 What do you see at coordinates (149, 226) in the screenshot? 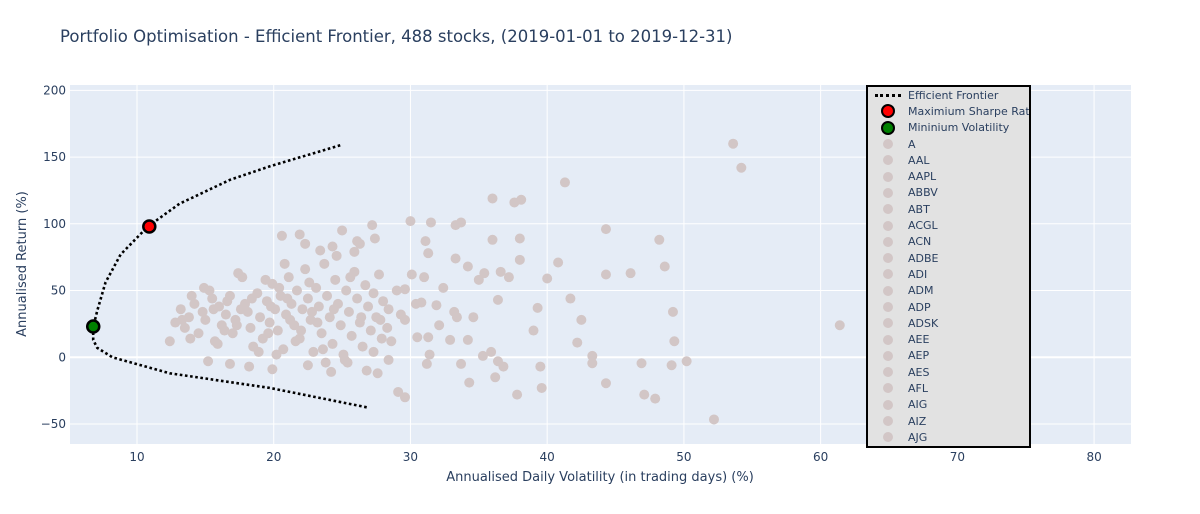
I see `max-sharpe-marker` at bounding box center [149, 226].